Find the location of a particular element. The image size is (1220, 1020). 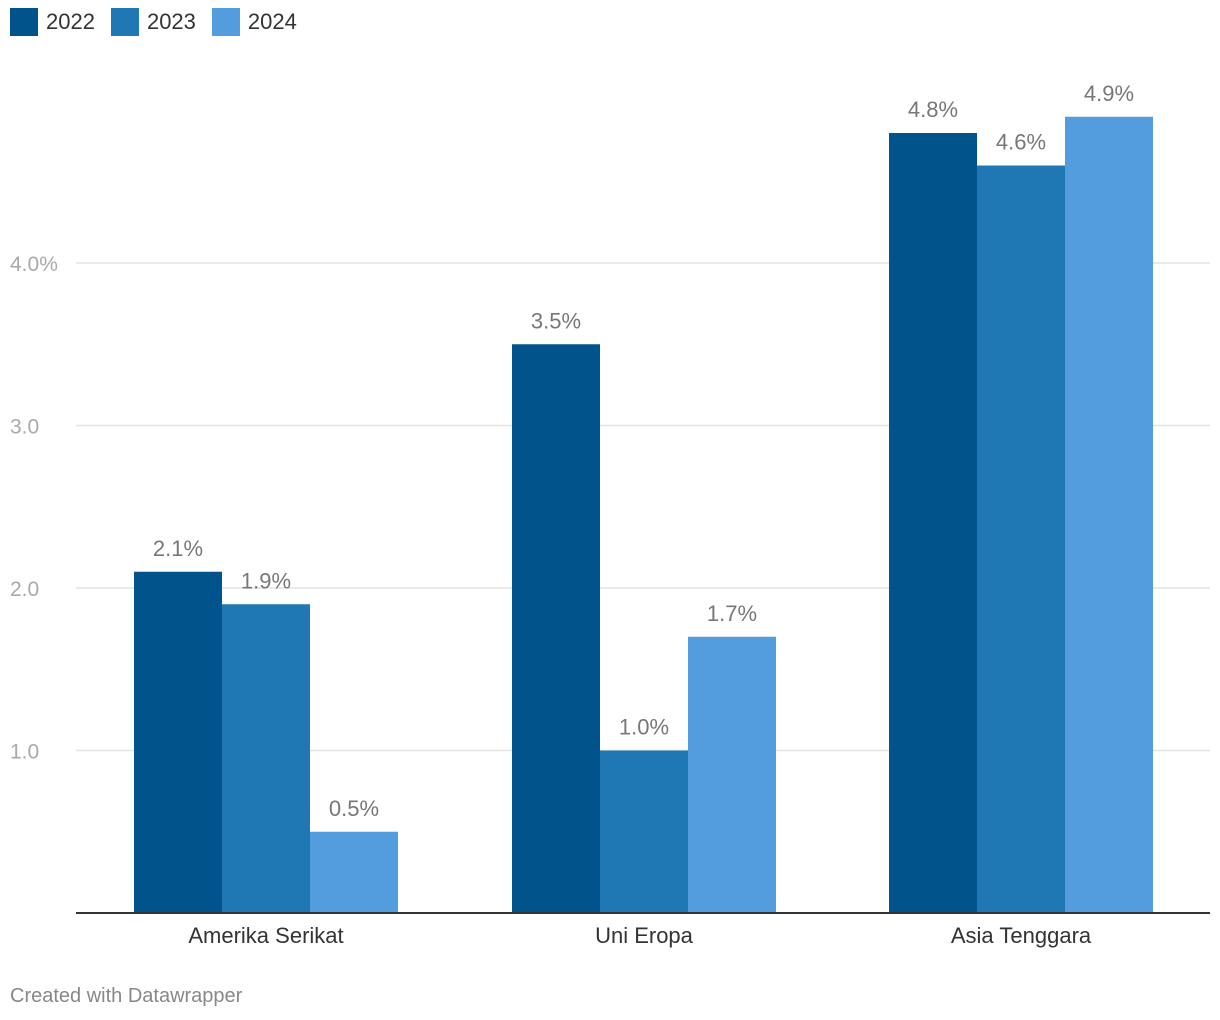

chart-legend: 2022 2023 2024 is located at coordinates (161, 22).